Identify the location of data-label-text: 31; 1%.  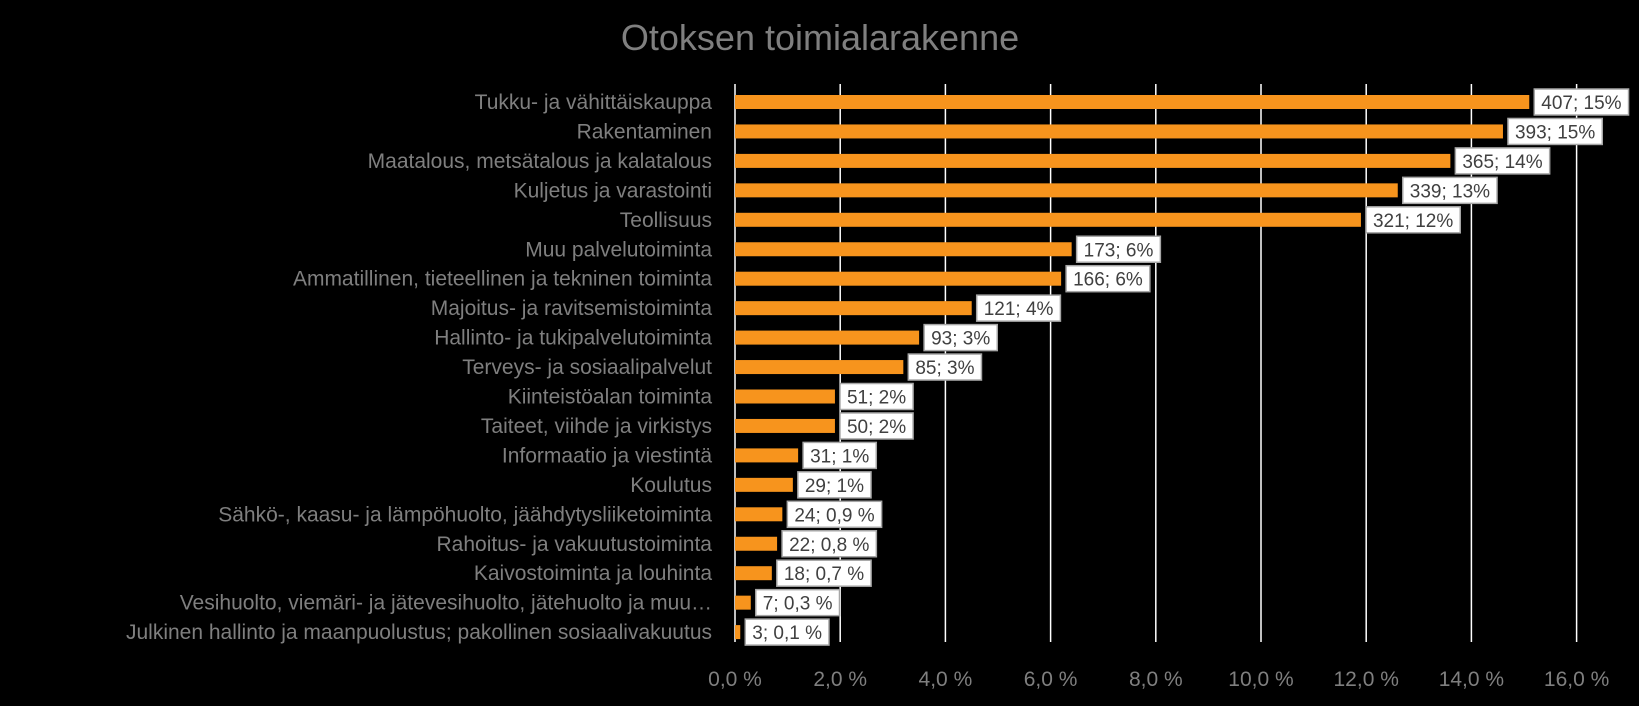
(839, 456).